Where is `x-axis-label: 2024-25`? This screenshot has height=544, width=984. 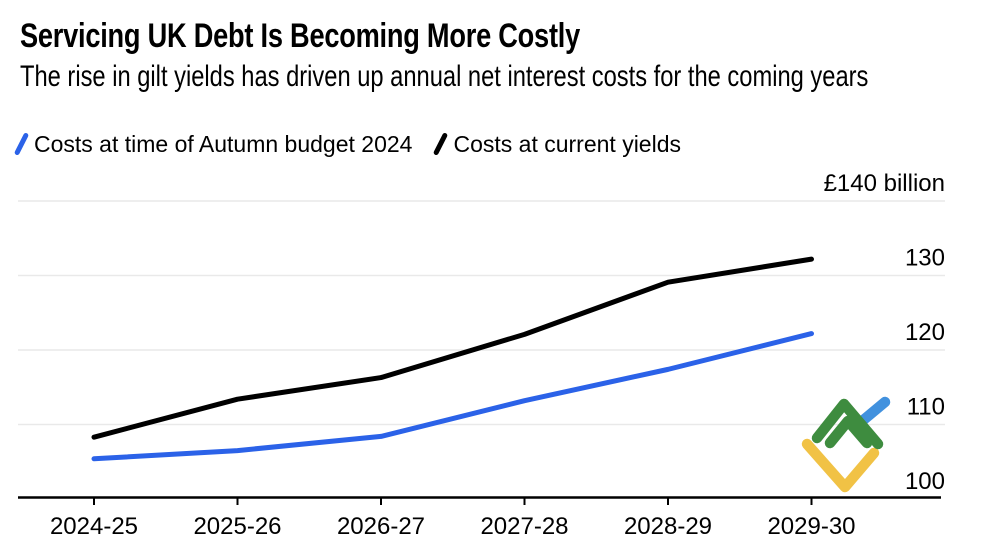 x-axis-label: 2024-25 is located at coordinates (94, 526).